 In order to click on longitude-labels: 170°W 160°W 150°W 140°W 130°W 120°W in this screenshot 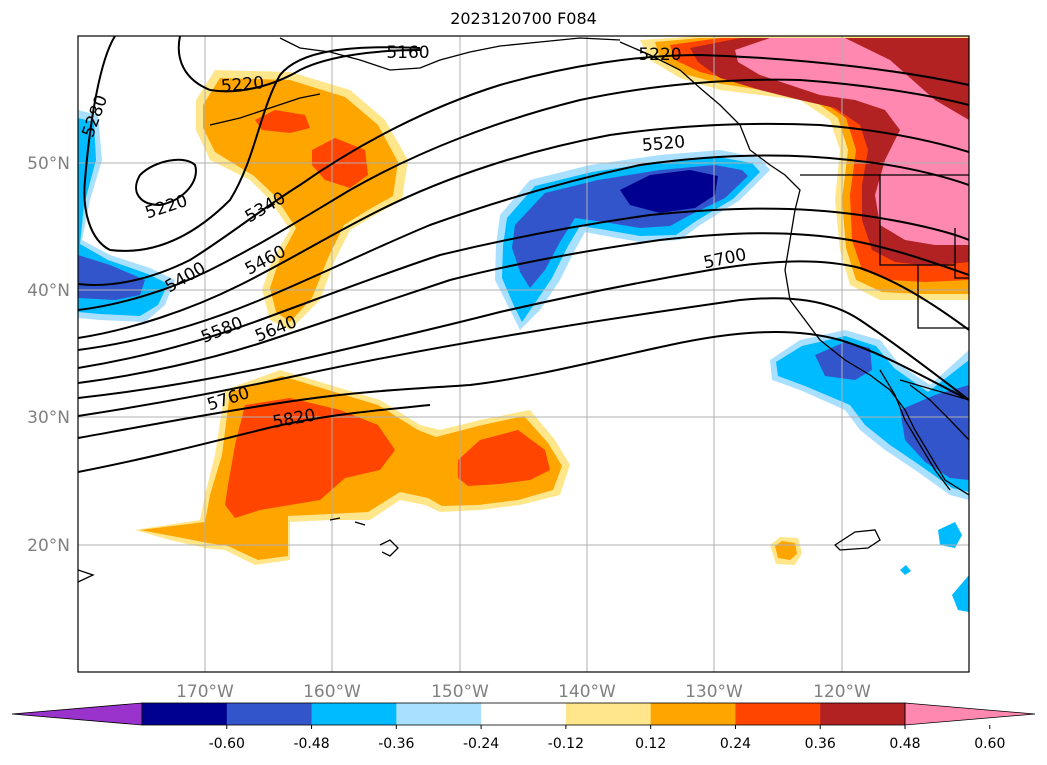, I will do `click(523, 692)`.